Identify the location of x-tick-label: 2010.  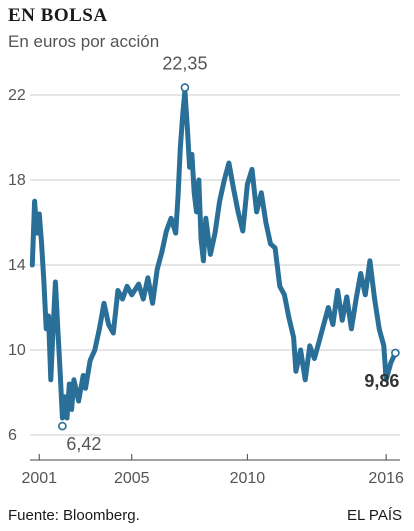
(248, 478).